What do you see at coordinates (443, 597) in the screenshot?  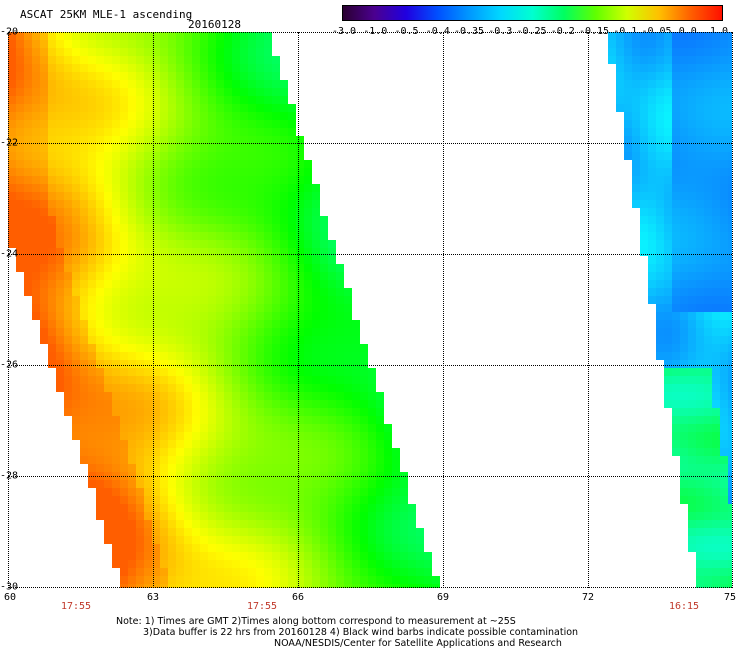 I see `longitude-label: 69` at bounding box center [443, 597].